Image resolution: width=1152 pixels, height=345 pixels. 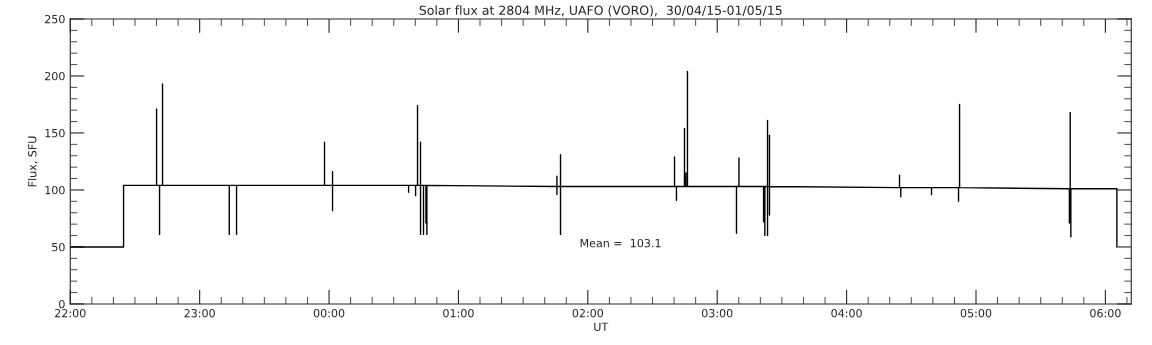 What do you see at coordinates (55, 76) in the screenshot?
I see `y-tick-label: 200` at bounding box center [55, 76].